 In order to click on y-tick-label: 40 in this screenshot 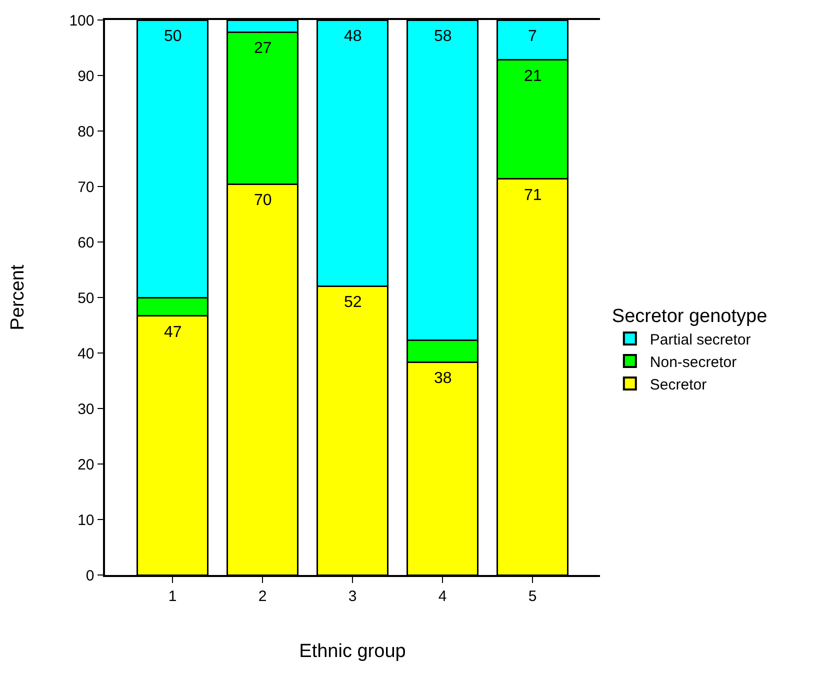, I will do `click(86, 353)`.